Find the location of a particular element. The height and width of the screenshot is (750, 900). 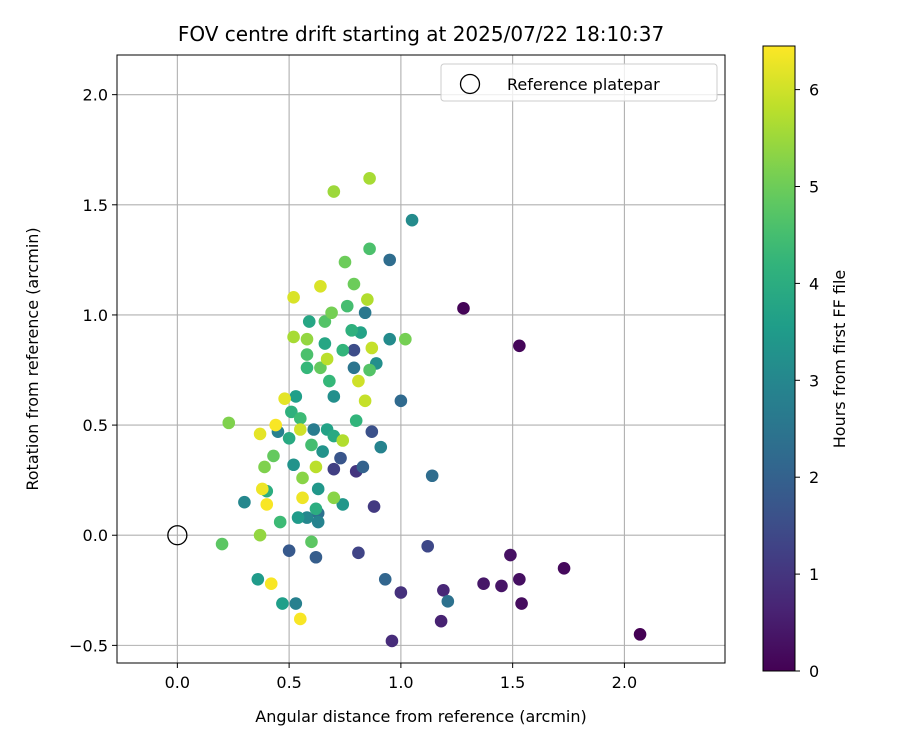

y-tick-label: 1.5 is located at coordinates (95, 205).